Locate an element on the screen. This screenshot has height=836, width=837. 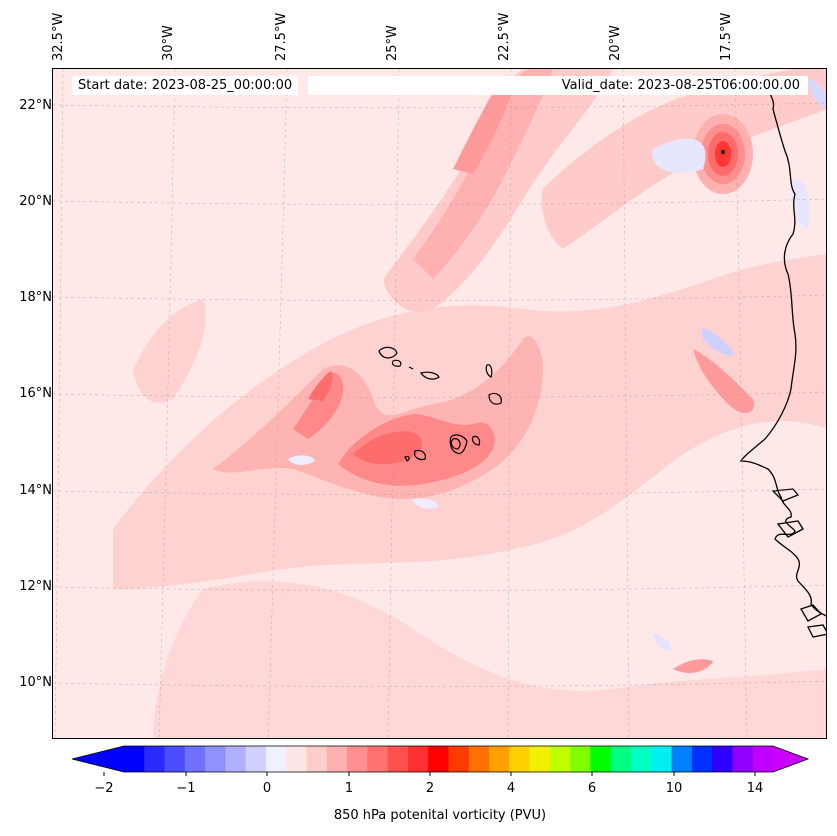
colorbar-extend-low is located at coordinates (98, 759).